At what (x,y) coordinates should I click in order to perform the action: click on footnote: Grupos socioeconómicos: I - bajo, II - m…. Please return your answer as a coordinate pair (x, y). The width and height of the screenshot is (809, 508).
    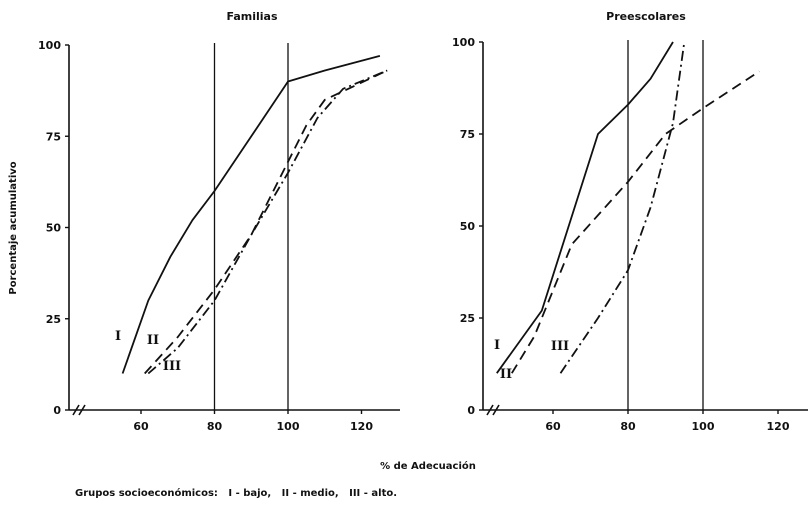
    Looking at the image, I should click on (236, 493).